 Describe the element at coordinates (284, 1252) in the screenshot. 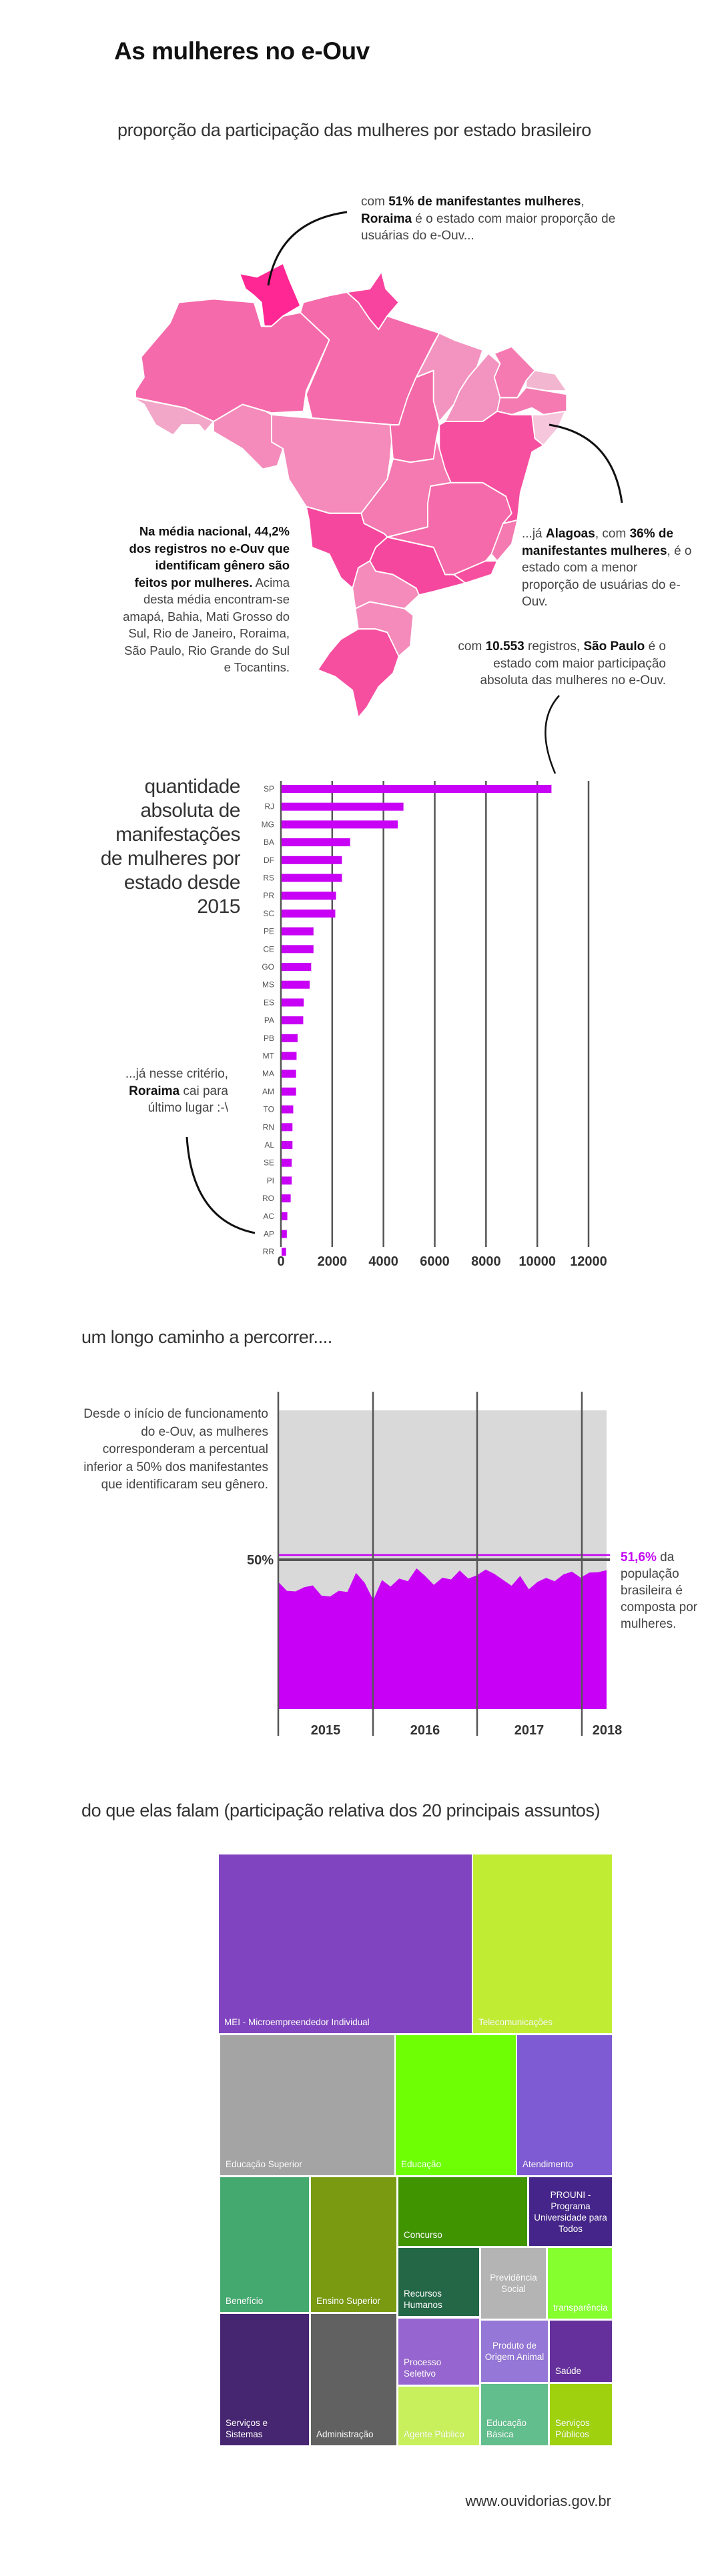

I see `bar-rr` at that location.